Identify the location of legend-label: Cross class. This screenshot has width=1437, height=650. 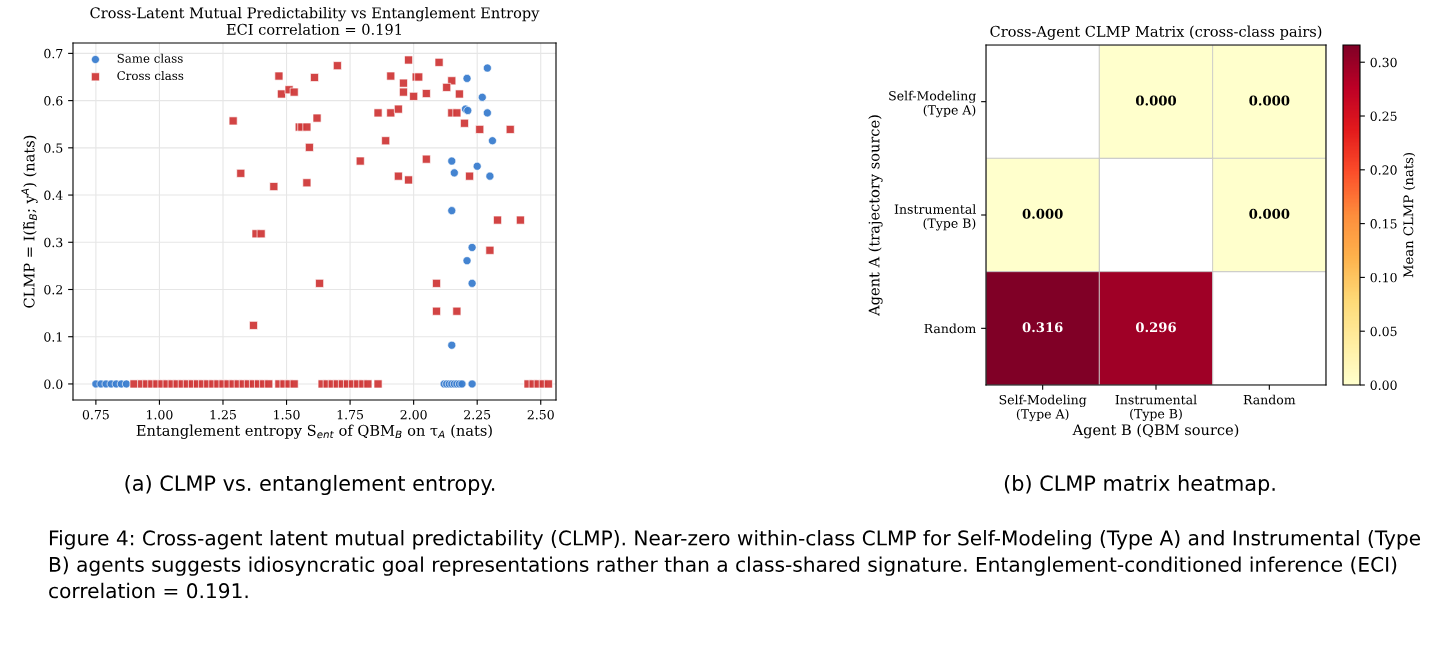
(150, 75).